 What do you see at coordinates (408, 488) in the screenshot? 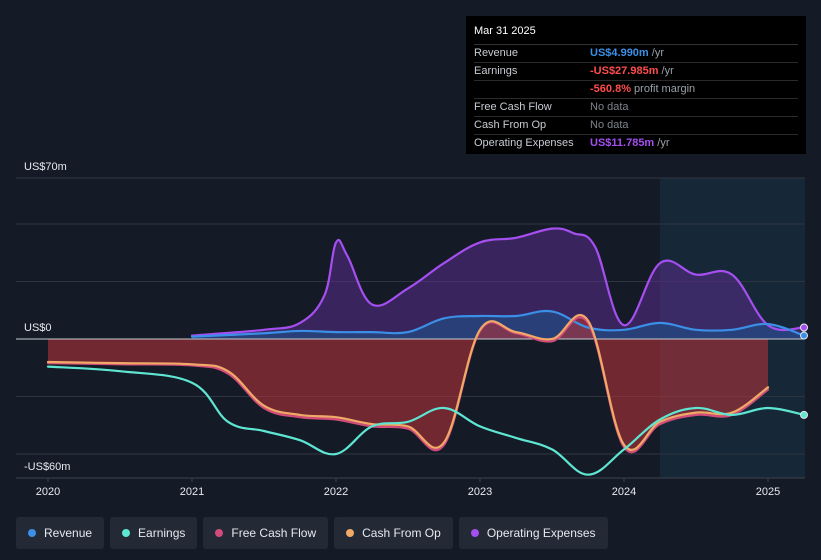
I see `x-axis-labels: 2020 2021 2022 2023 2024 2025` at bounding box center [408, 488].